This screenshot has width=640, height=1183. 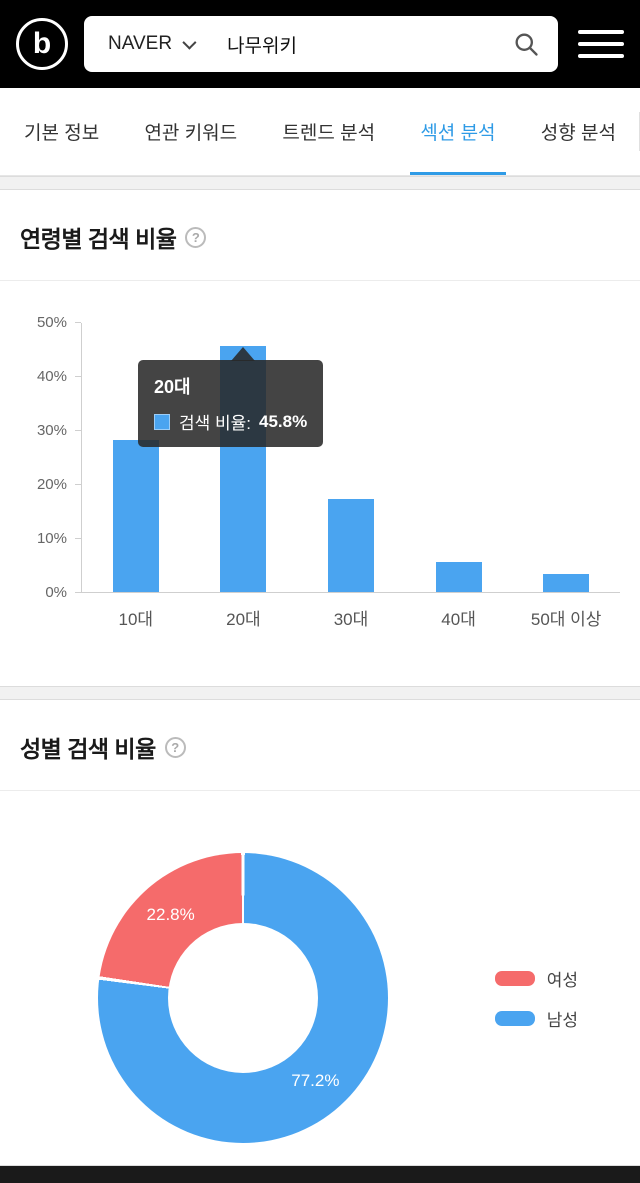 What do you see at coordinates (51, 484) in the screenshot?
I see `y-axis-label: 20%` at bounding box center [51, 484].